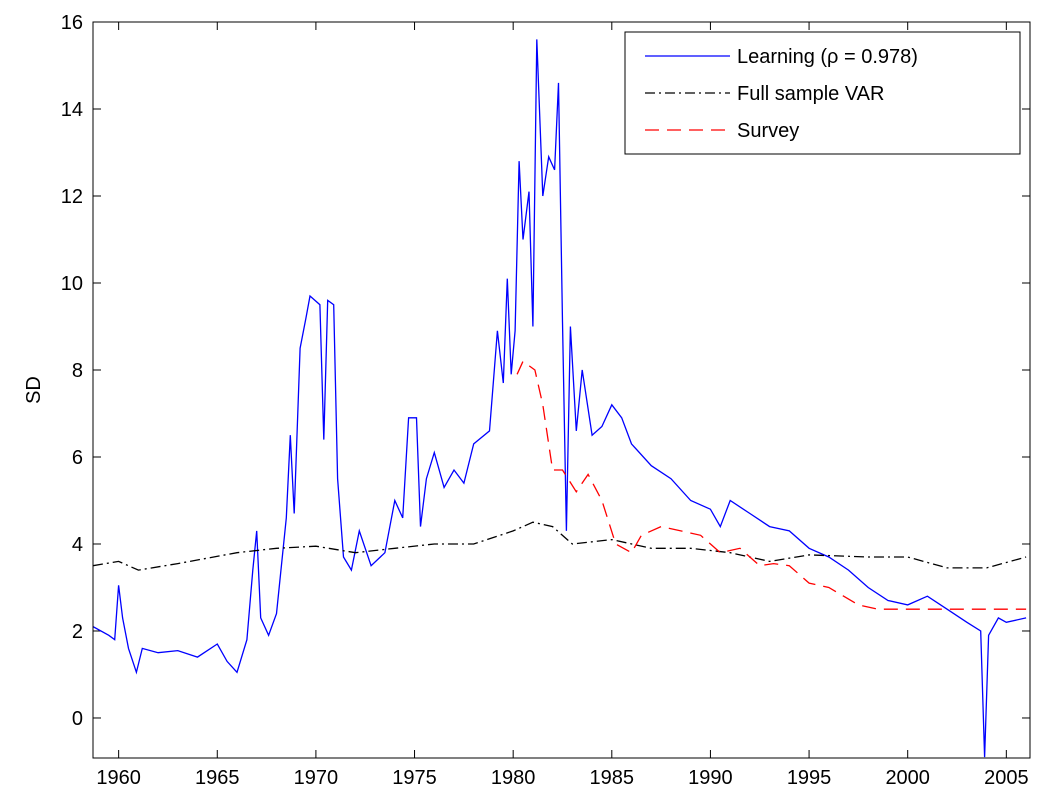 Image resolution: width=1041 pixels, height=804 pixels. I want to click on x-tick-label: 1960, so click(118, 778).